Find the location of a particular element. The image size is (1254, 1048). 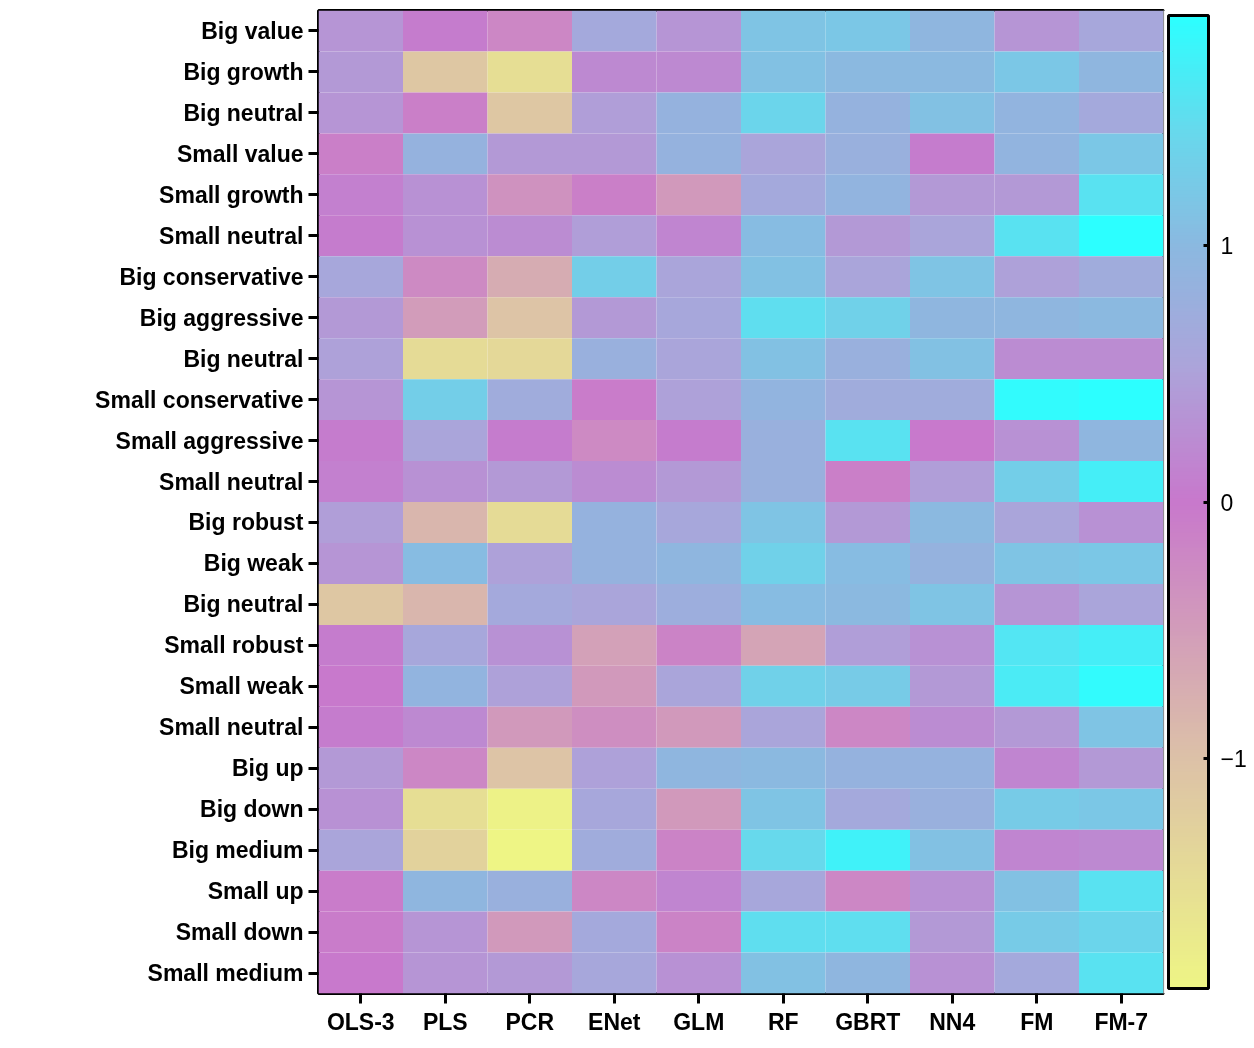

y-tick-label: Small medium is located at coordinates (225, 973).